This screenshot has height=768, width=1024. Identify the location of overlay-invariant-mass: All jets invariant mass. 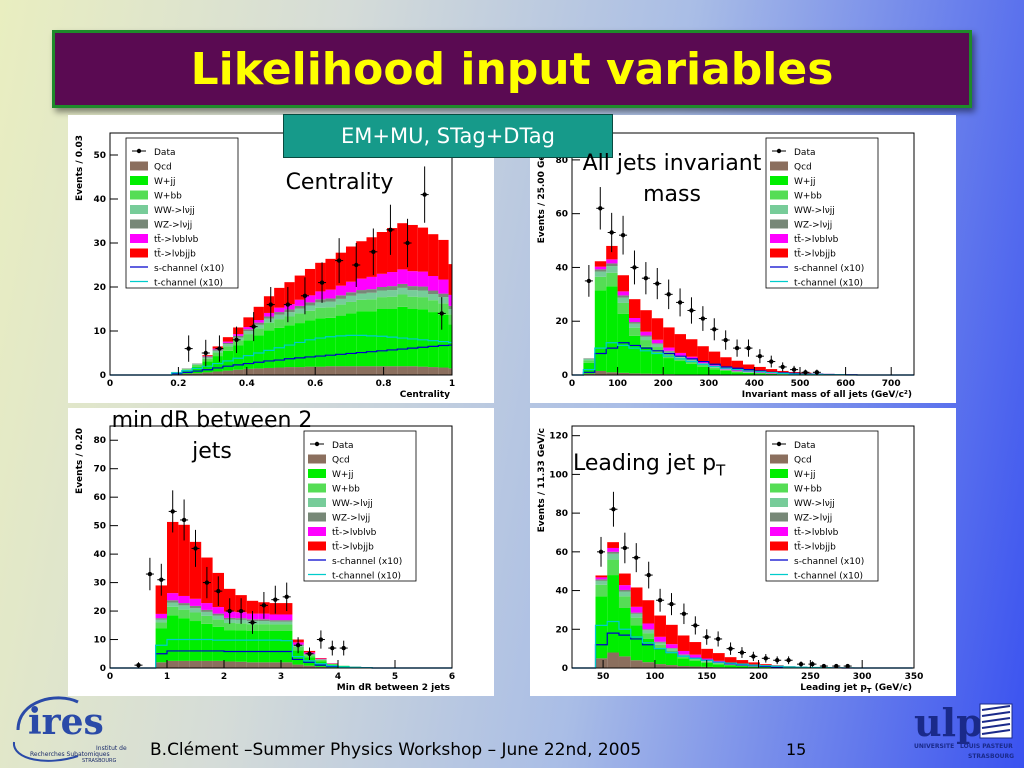
(672, 179).